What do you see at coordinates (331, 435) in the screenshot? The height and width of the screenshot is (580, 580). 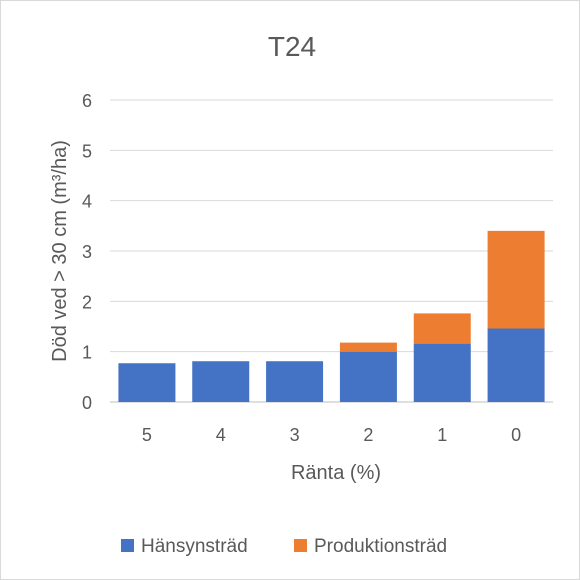 I see `x-tick-labels: 5 4 3 2 1 0` at bounding box center [331, 435].